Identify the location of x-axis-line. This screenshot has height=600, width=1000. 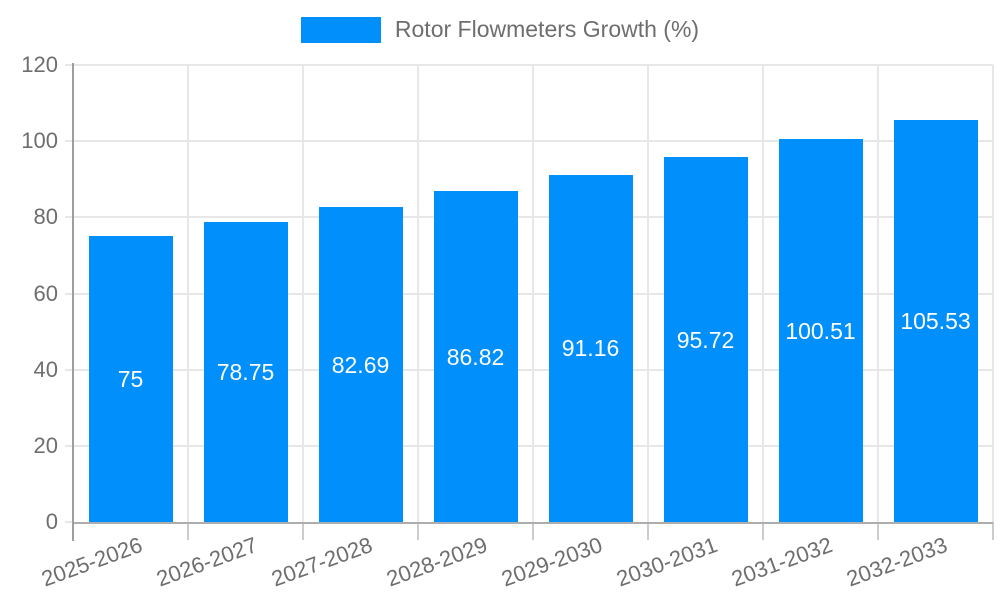
(533, 523).